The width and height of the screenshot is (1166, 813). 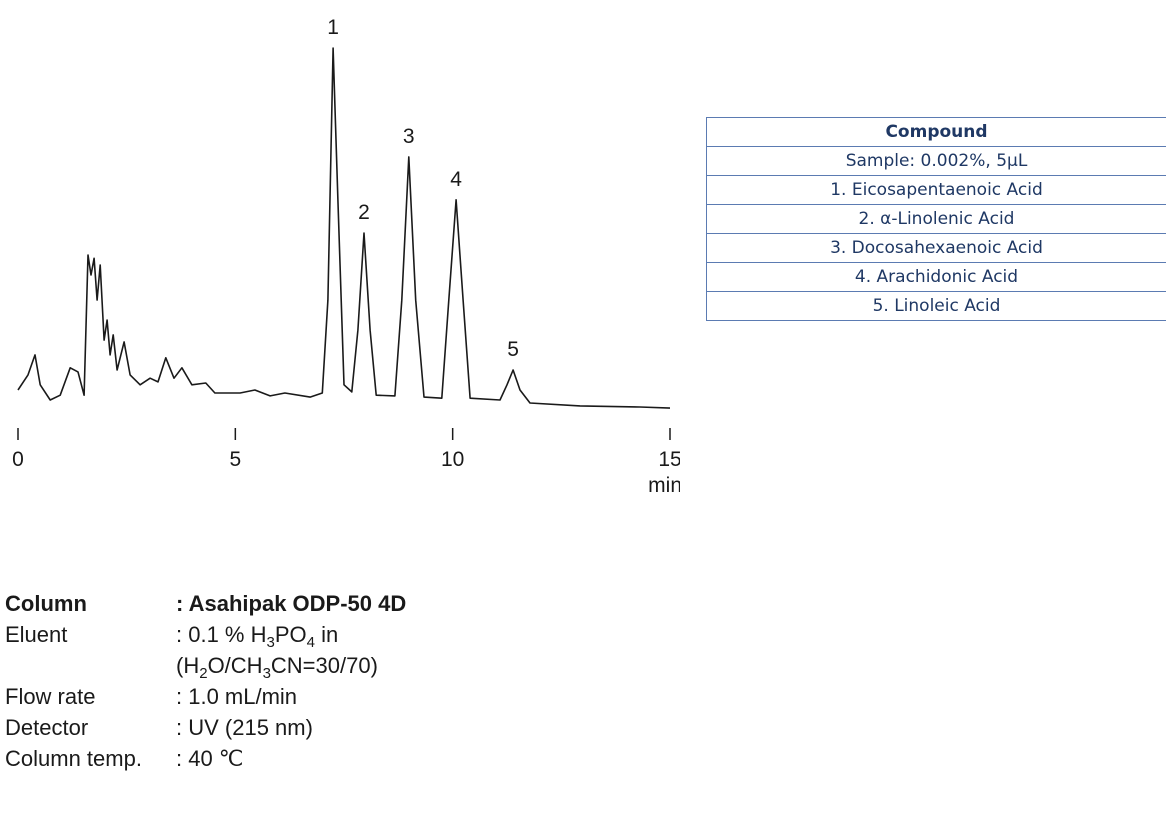 I want to click on table-cell: 2. α-Linolenic Acid, so click(x=936, y=219).